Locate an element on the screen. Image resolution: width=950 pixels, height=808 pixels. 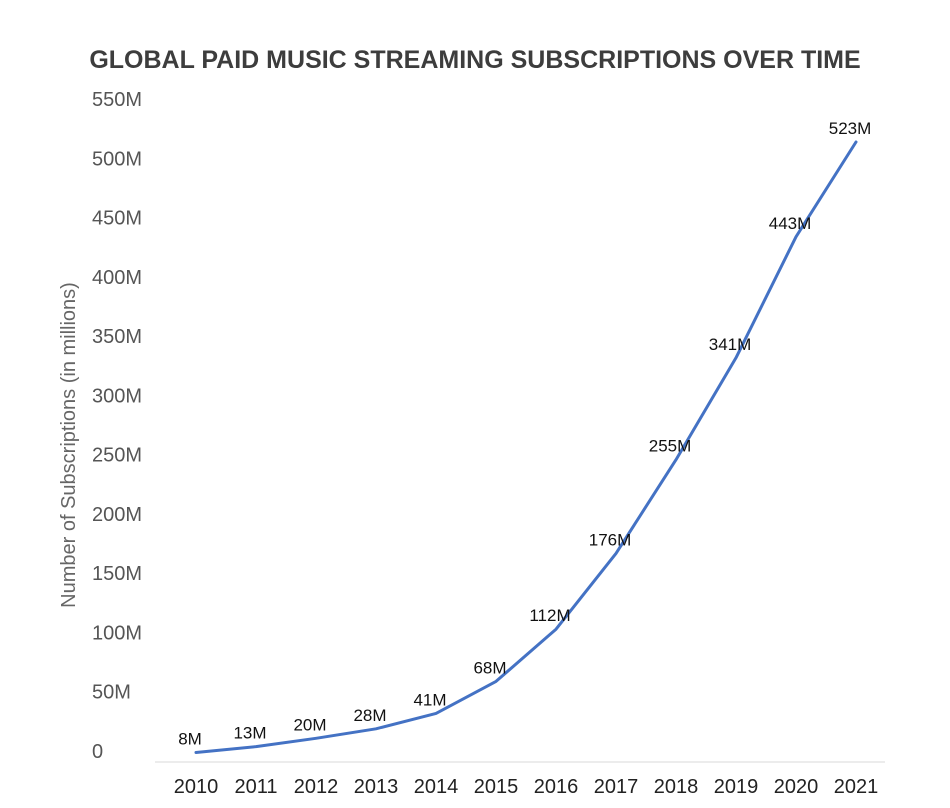
x-tick-label: 2017 is located at coordinates (616, 787).